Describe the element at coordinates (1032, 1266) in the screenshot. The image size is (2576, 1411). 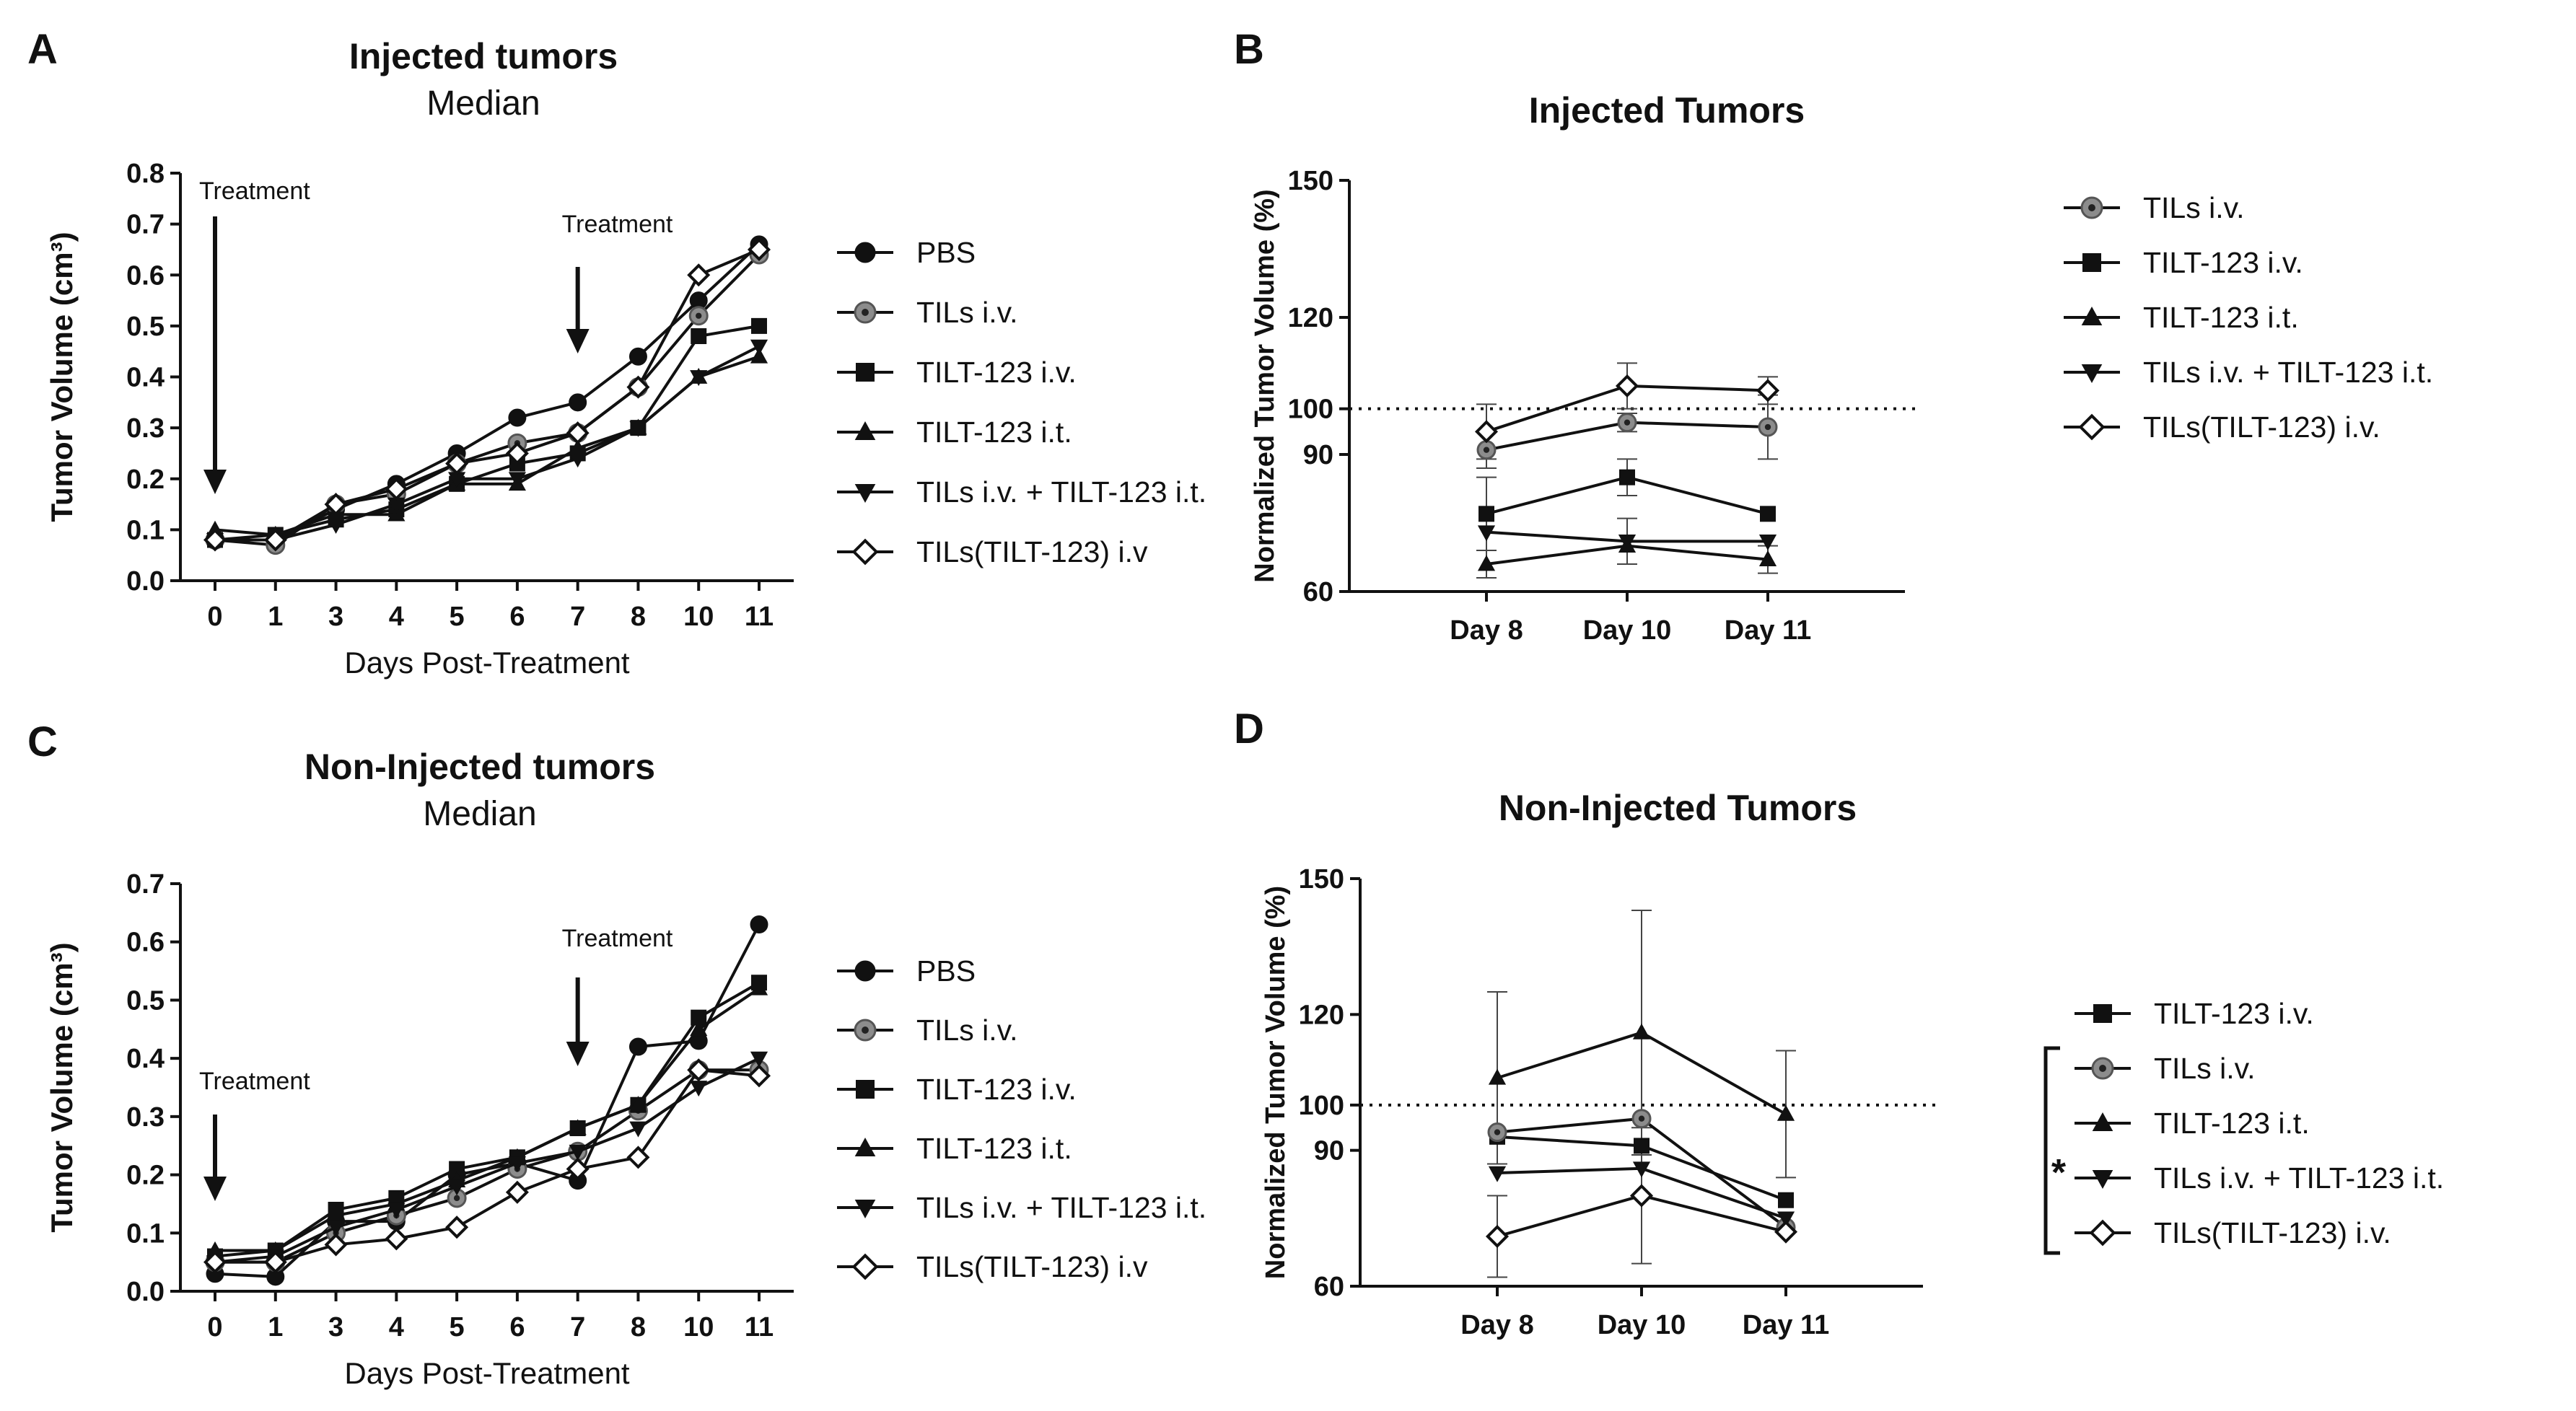
I see `legend-label: TILs(TILT-123) i.v` at that location.